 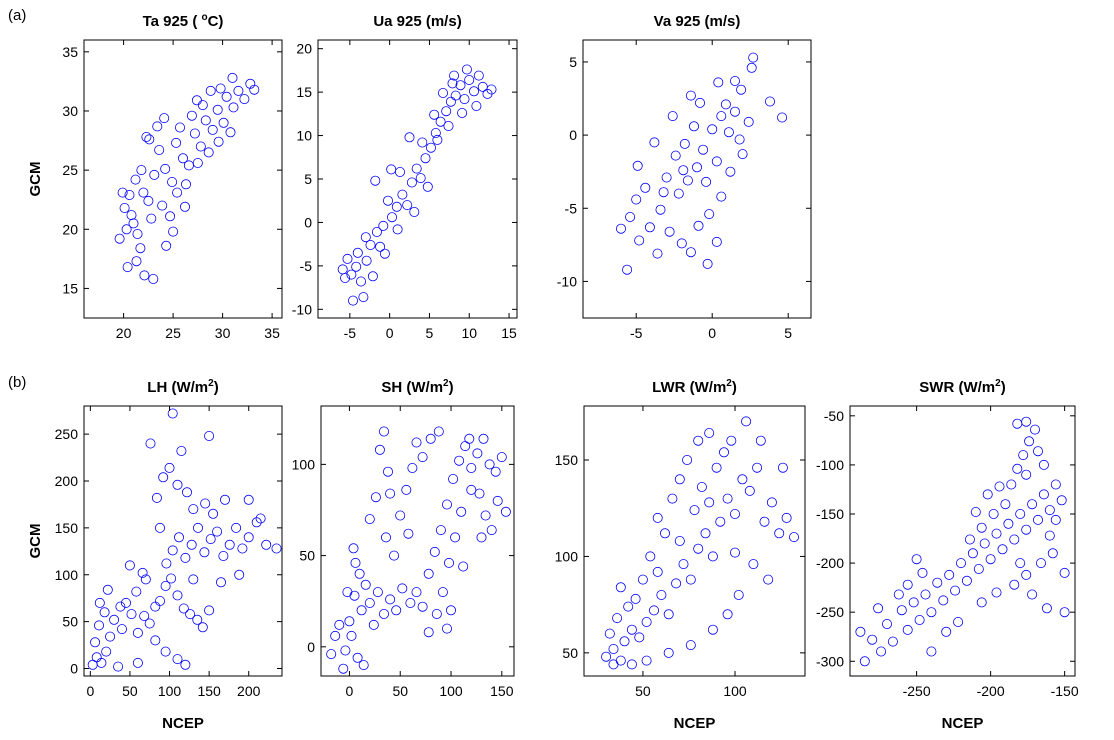 I want to click on y-tick-label: 10, so click(x=304, y=136).